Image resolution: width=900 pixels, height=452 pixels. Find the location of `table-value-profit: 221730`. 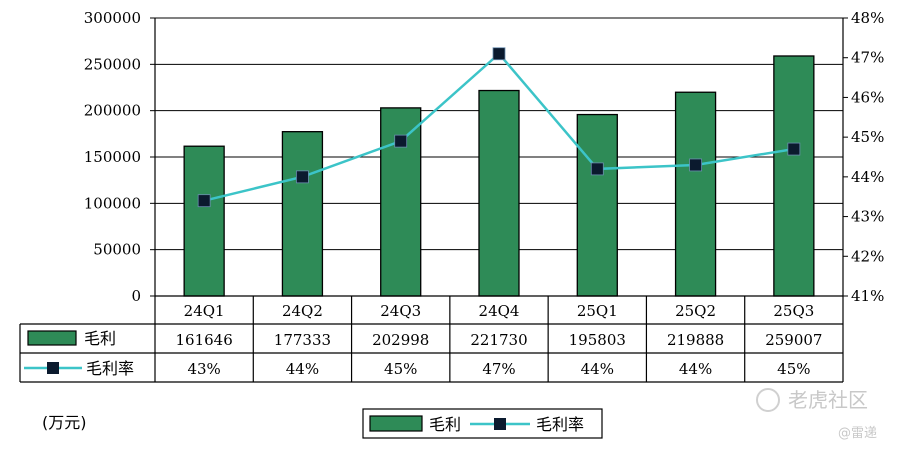

table-value-profit: 221730 is located at coordinates (498, 340).